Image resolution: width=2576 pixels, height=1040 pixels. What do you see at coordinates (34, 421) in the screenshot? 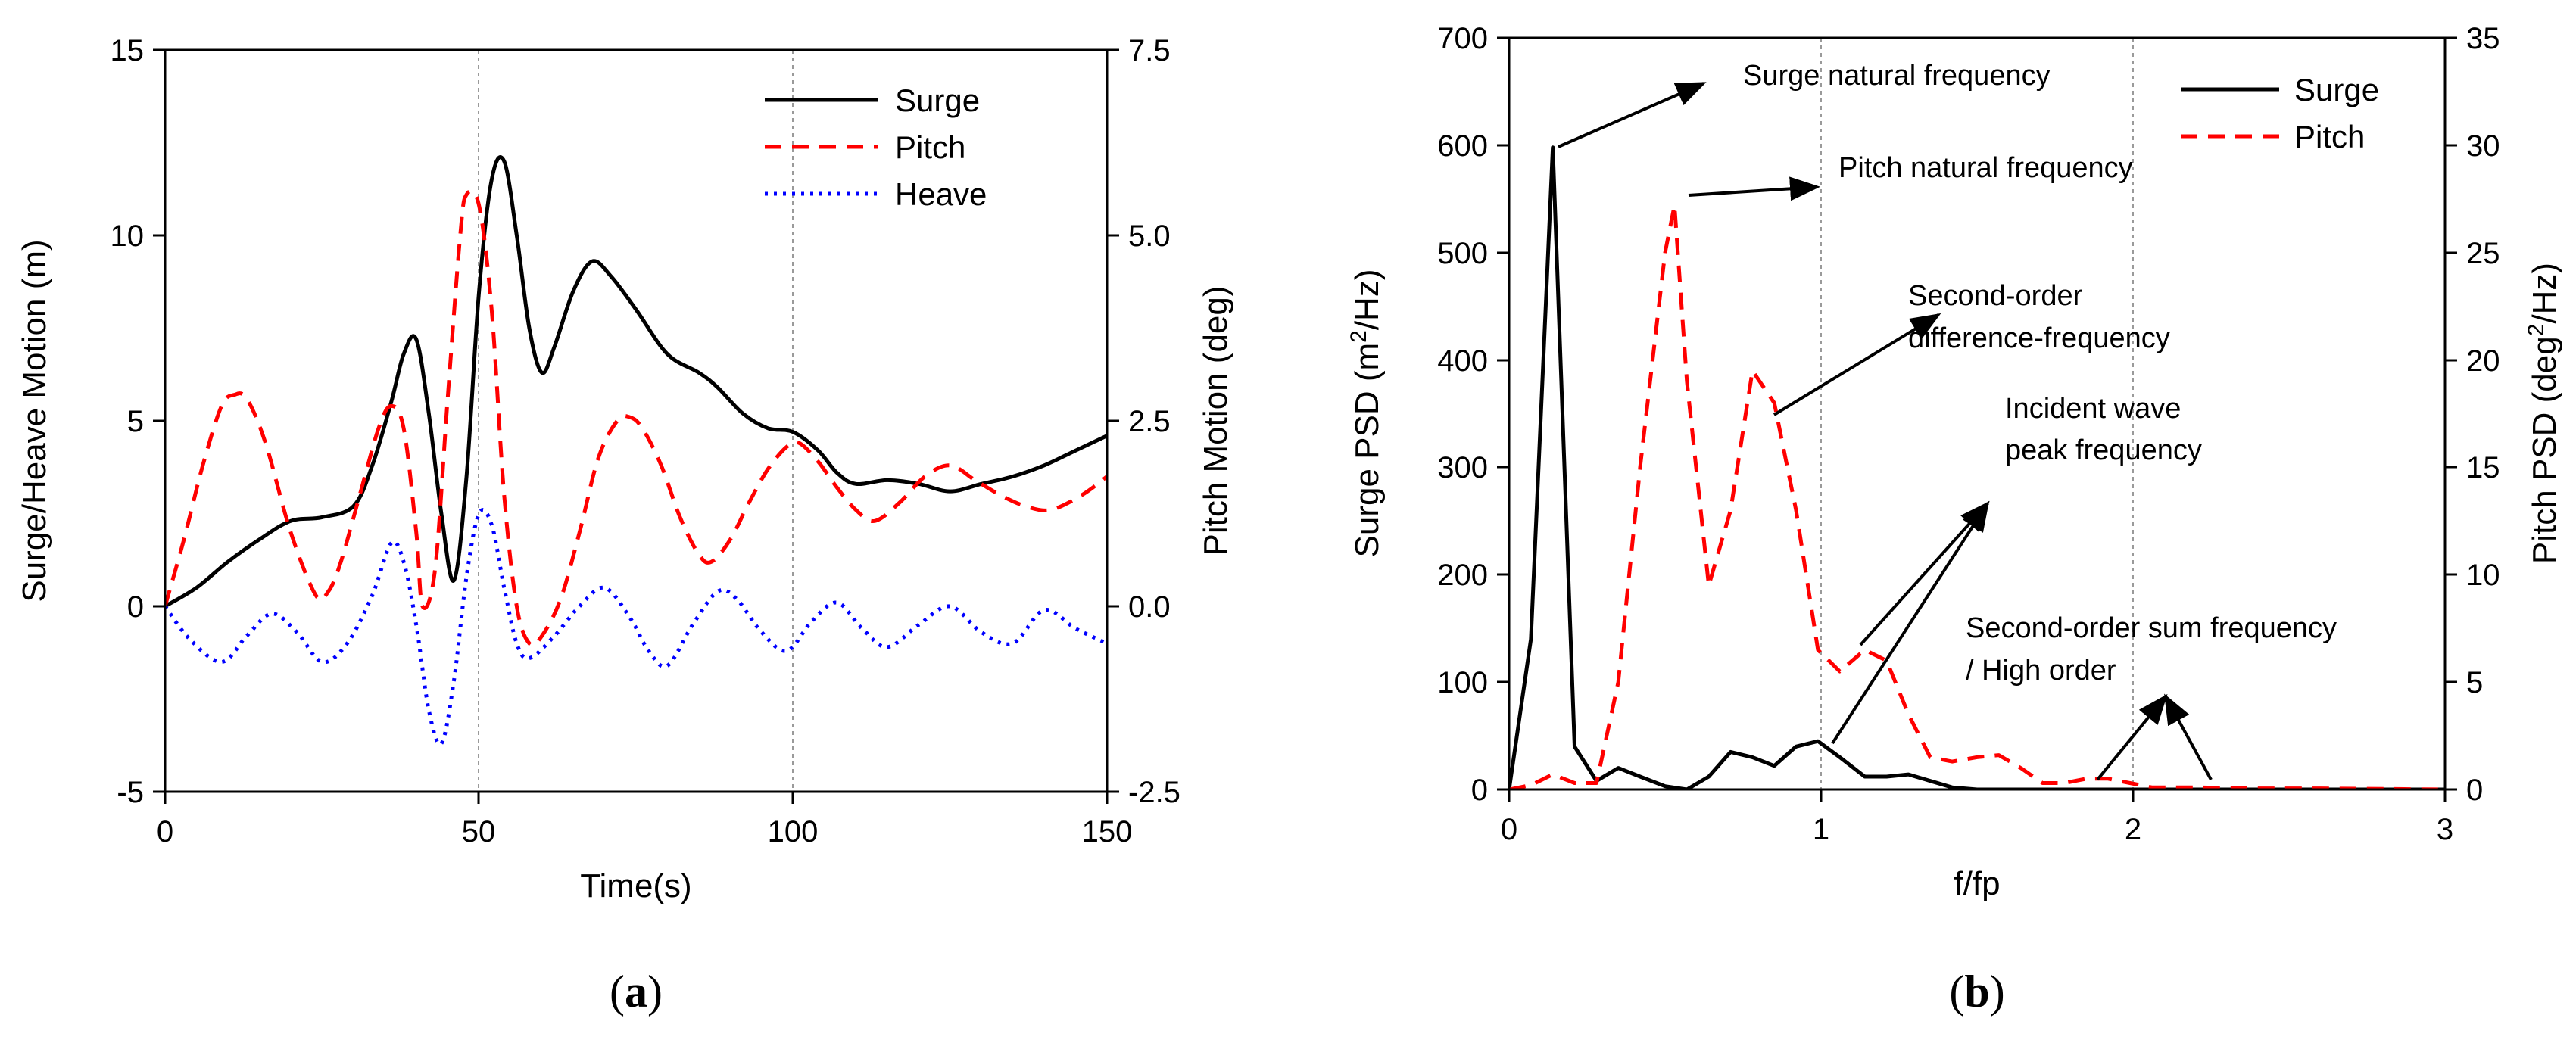
I see `panel-a-ylabel-left: Surge/Heave Motion (m)` at bounding box center [34, 421].